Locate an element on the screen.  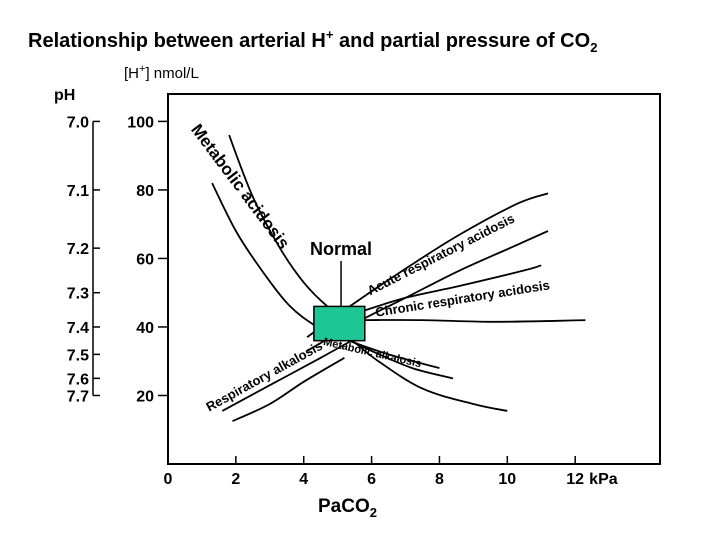
y-tick-label-2: 60 is located at coordinates (145, 259).